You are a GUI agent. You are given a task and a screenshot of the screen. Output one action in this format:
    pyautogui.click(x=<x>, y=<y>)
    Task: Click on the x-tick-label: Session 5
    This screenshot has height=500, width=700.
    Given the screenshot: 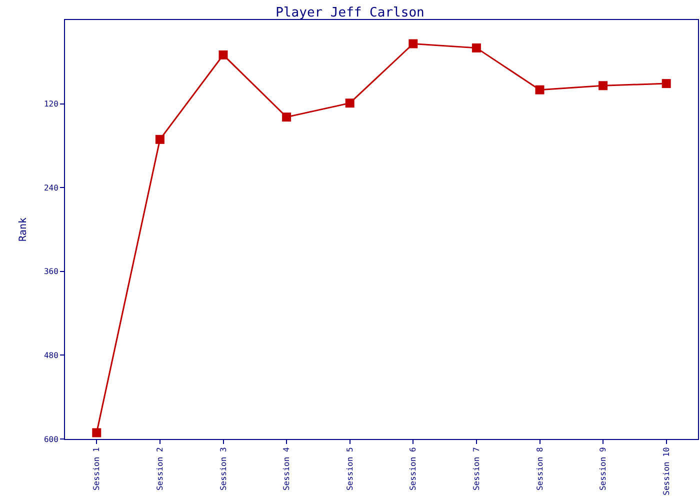 What is the action you would take?
    pyautogui.click(x=349, y=469)
    